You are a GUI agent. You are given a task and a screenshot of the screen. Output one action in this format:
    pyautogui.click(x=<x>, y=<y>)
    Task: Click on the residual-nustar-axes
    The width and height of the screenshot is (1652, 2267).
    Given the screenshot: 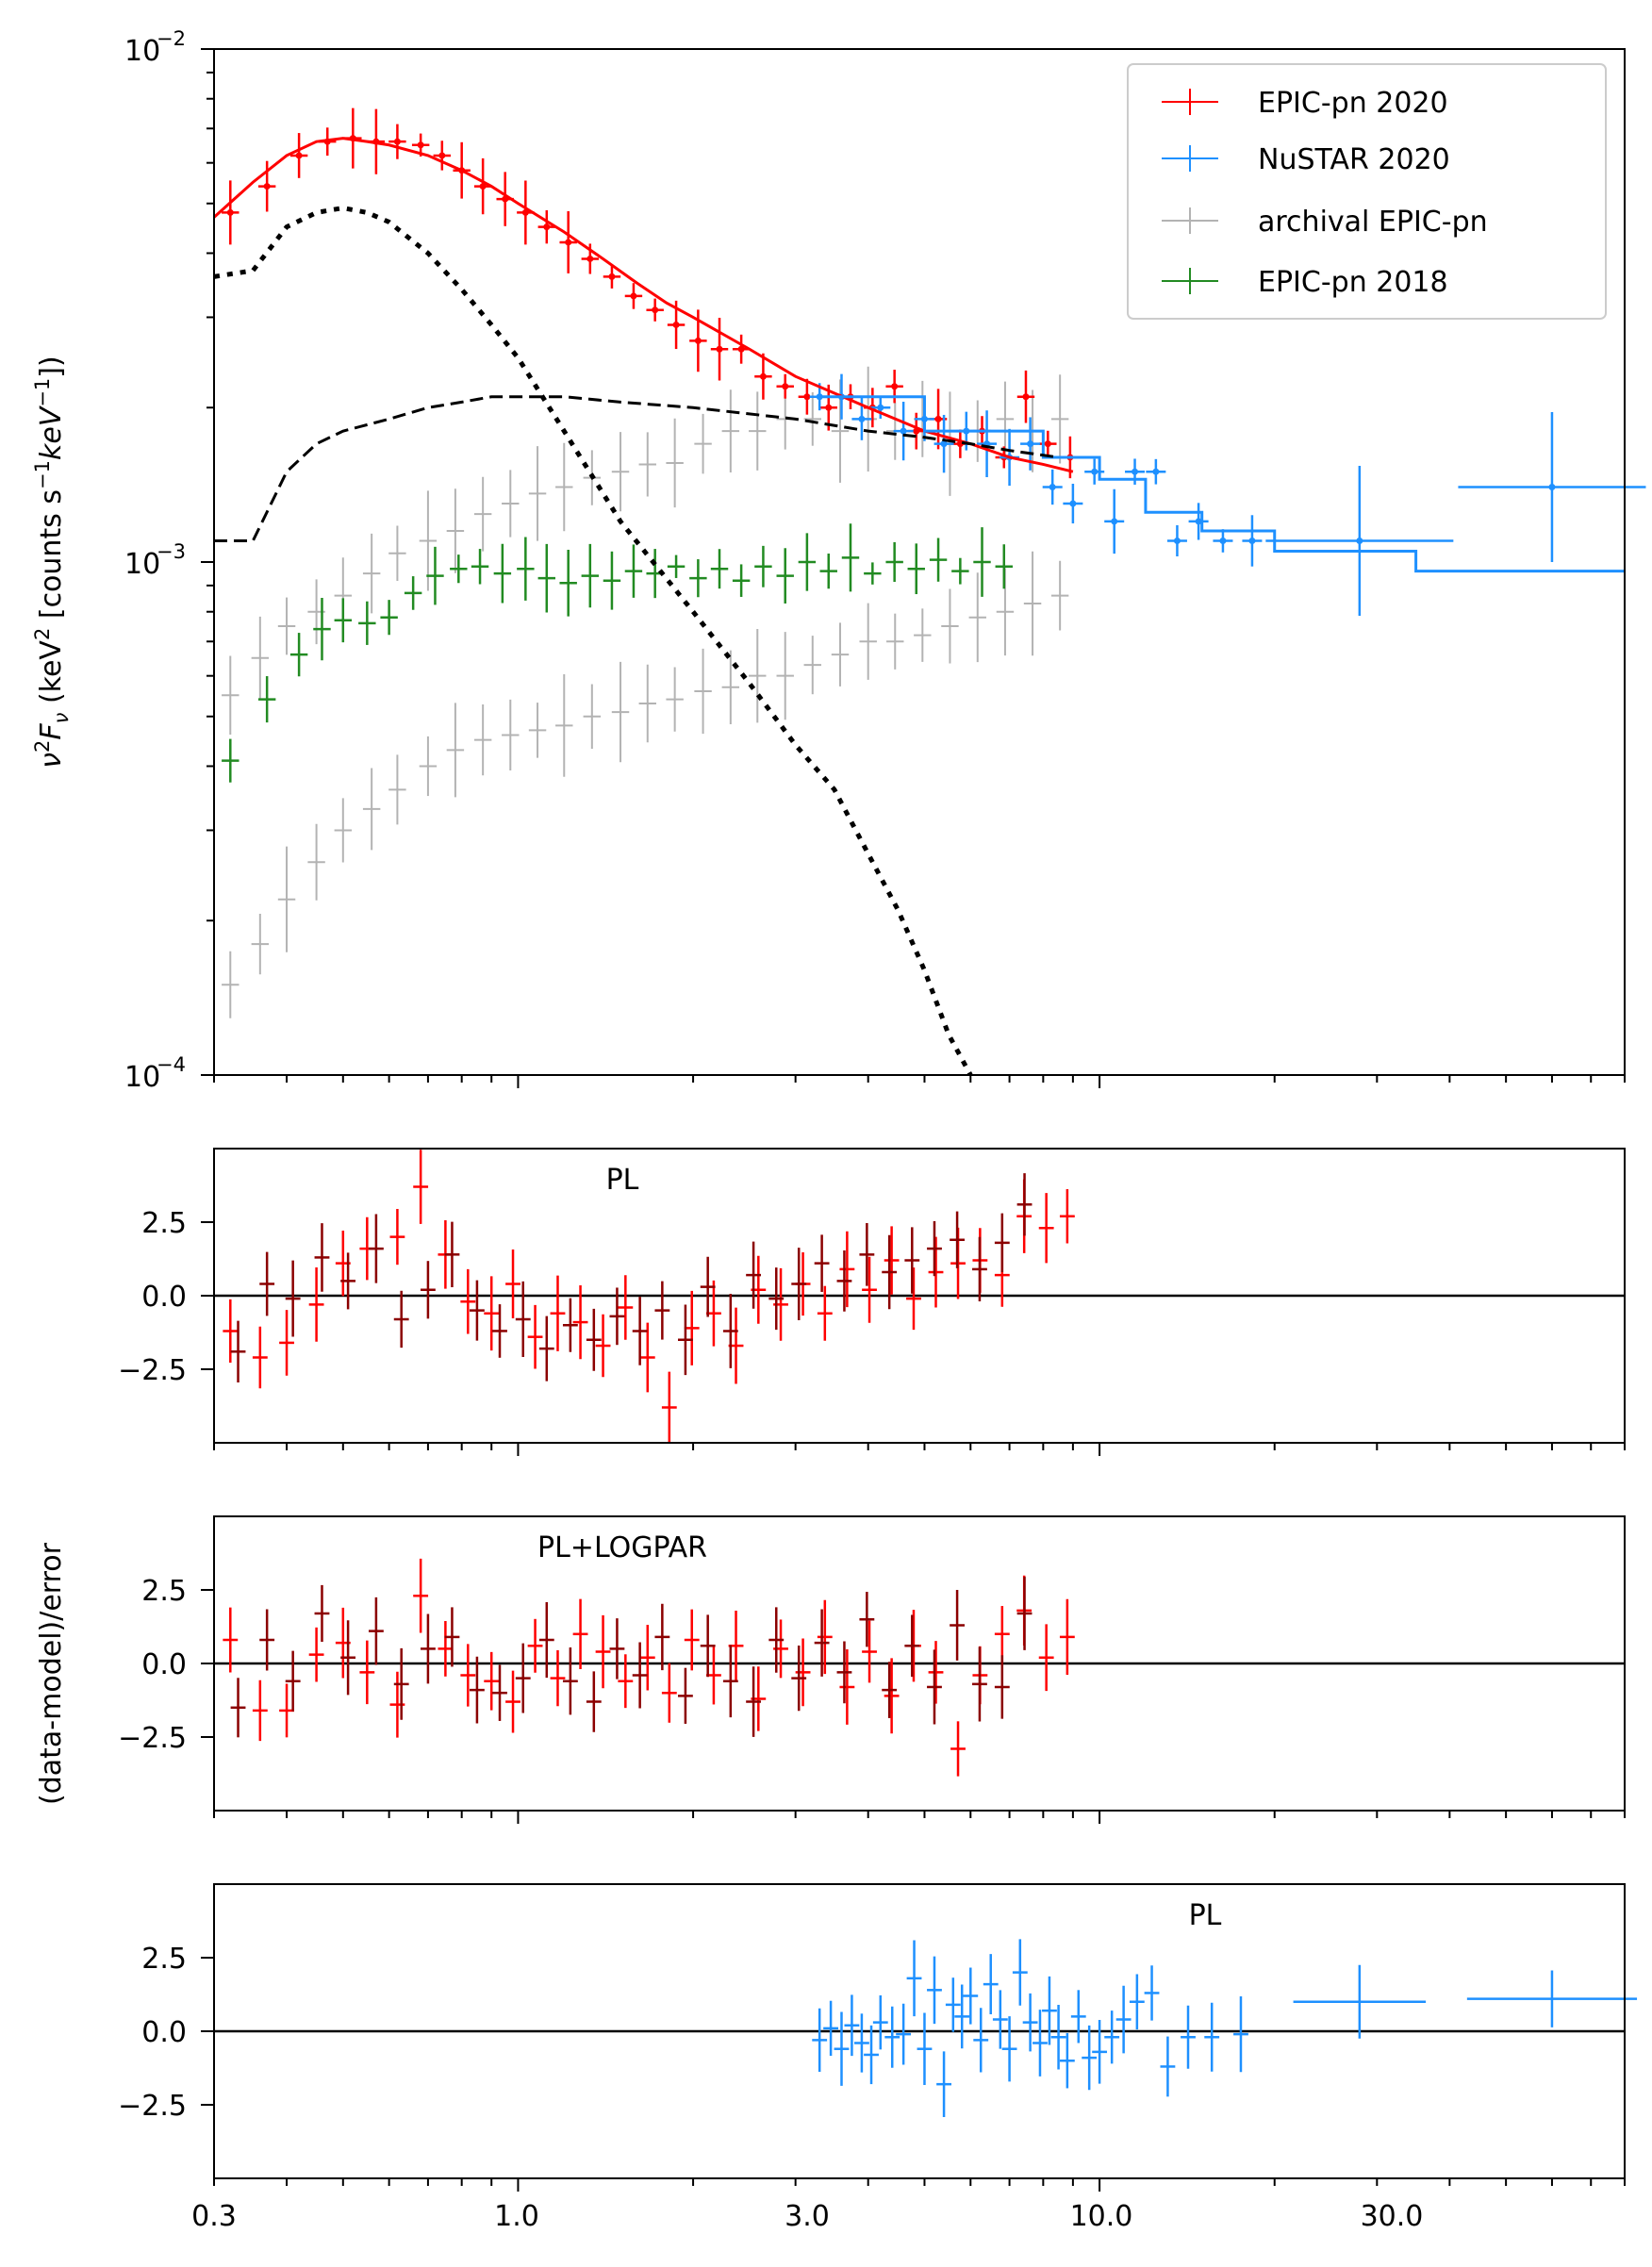 What is the action you would take?
    pyautogui.click(x=913, y=2074)
    